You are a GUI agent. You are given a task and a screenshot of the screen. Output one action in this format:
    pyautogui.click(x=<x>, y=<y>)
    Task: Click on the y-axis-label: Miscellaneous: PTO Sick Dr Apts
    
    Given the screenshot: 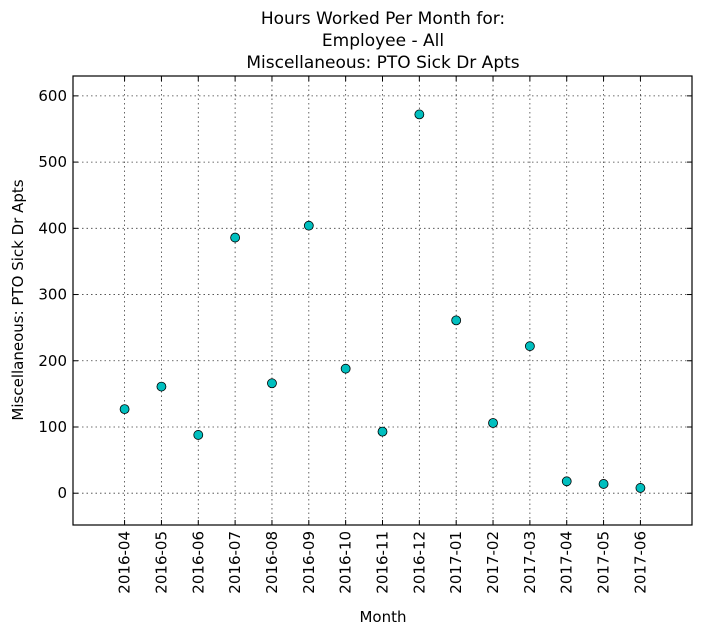 What is the action you would take?
    pyautogui.click(x=18, y=299)
    